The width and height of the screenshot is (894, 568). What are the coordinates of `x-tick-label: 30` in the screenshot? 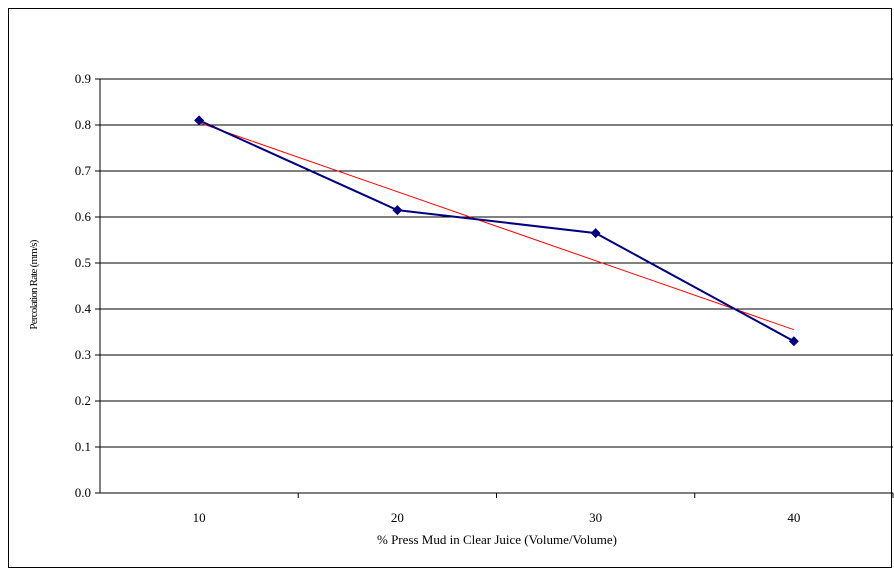 It's located at (595, 517).